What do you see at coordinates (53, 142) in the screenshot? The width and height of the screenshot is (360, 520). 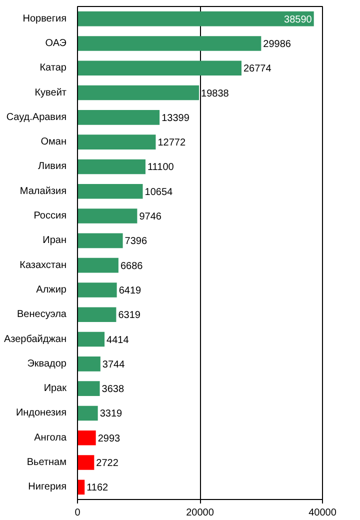 I see `y-tick-label: Оман` at bounding box center [53, 142].